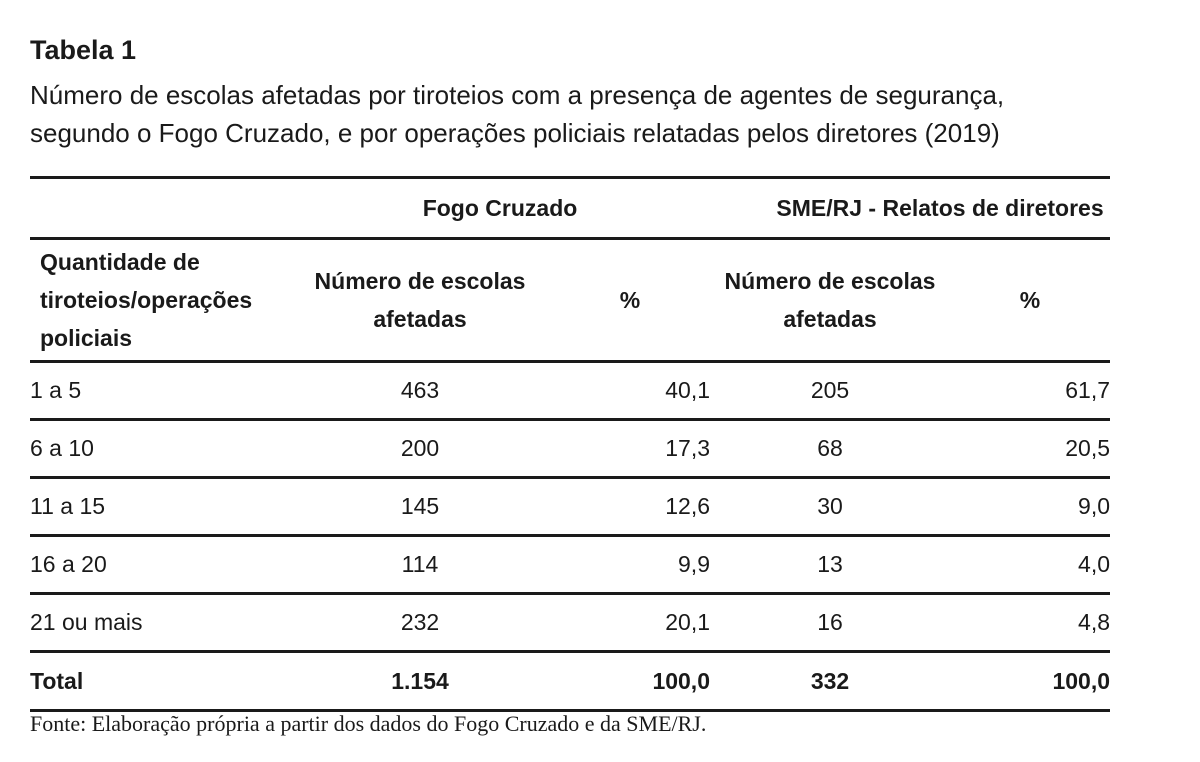  What do you see at coordinates (1030, 449) in the screenshot?
I see `cell-sme-pct: 20,5` at bounding box center [1030, 449].